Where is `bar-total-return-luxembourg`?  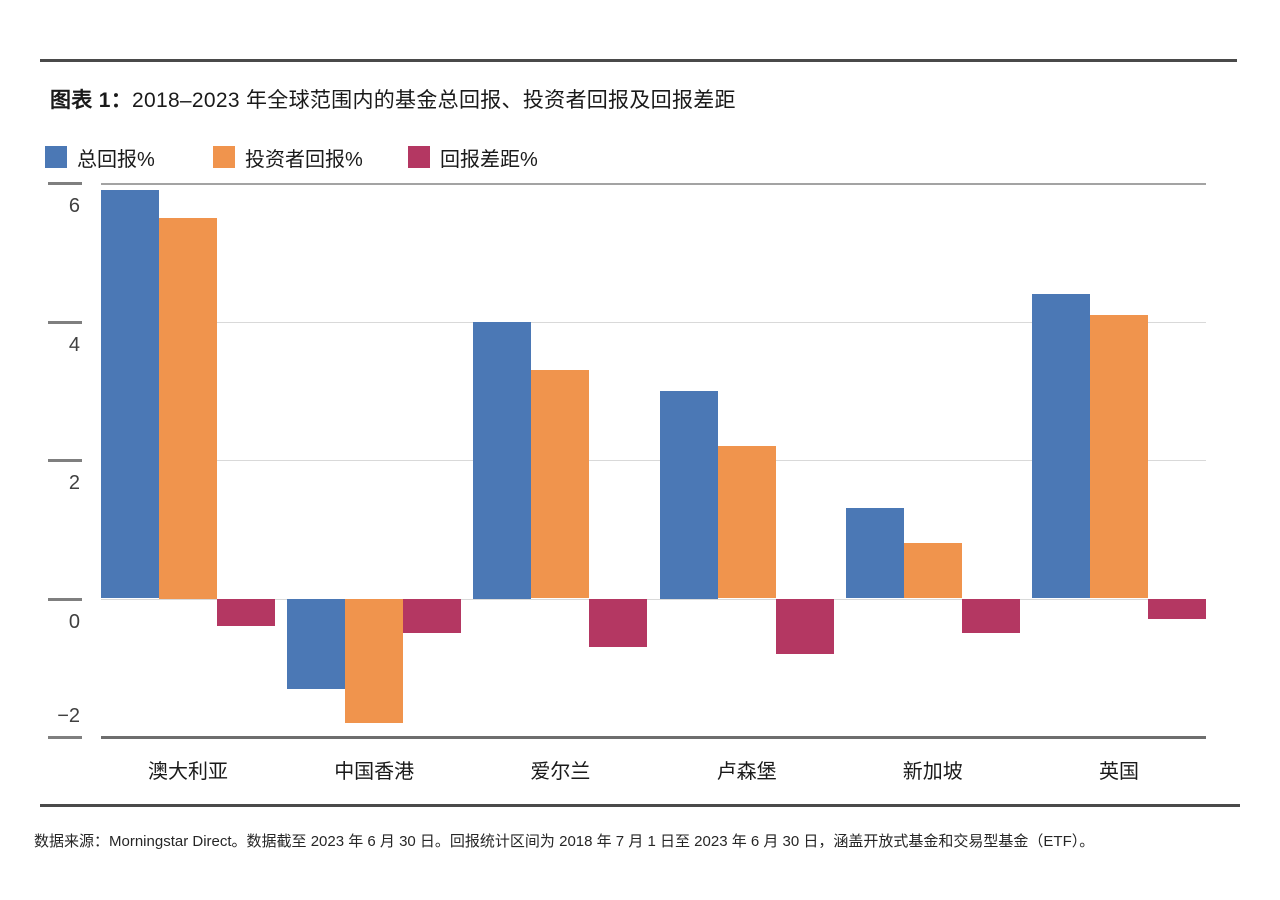 bar-total-return-luxembourg is located at coordinates (688, 494).